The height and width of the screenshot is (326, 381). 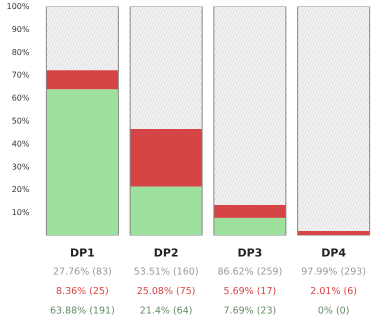 What do you see at coordinates (250, 310) in the screenshot?
I see `data-label: 7.69% (23)` at bounding box center [250, 310].